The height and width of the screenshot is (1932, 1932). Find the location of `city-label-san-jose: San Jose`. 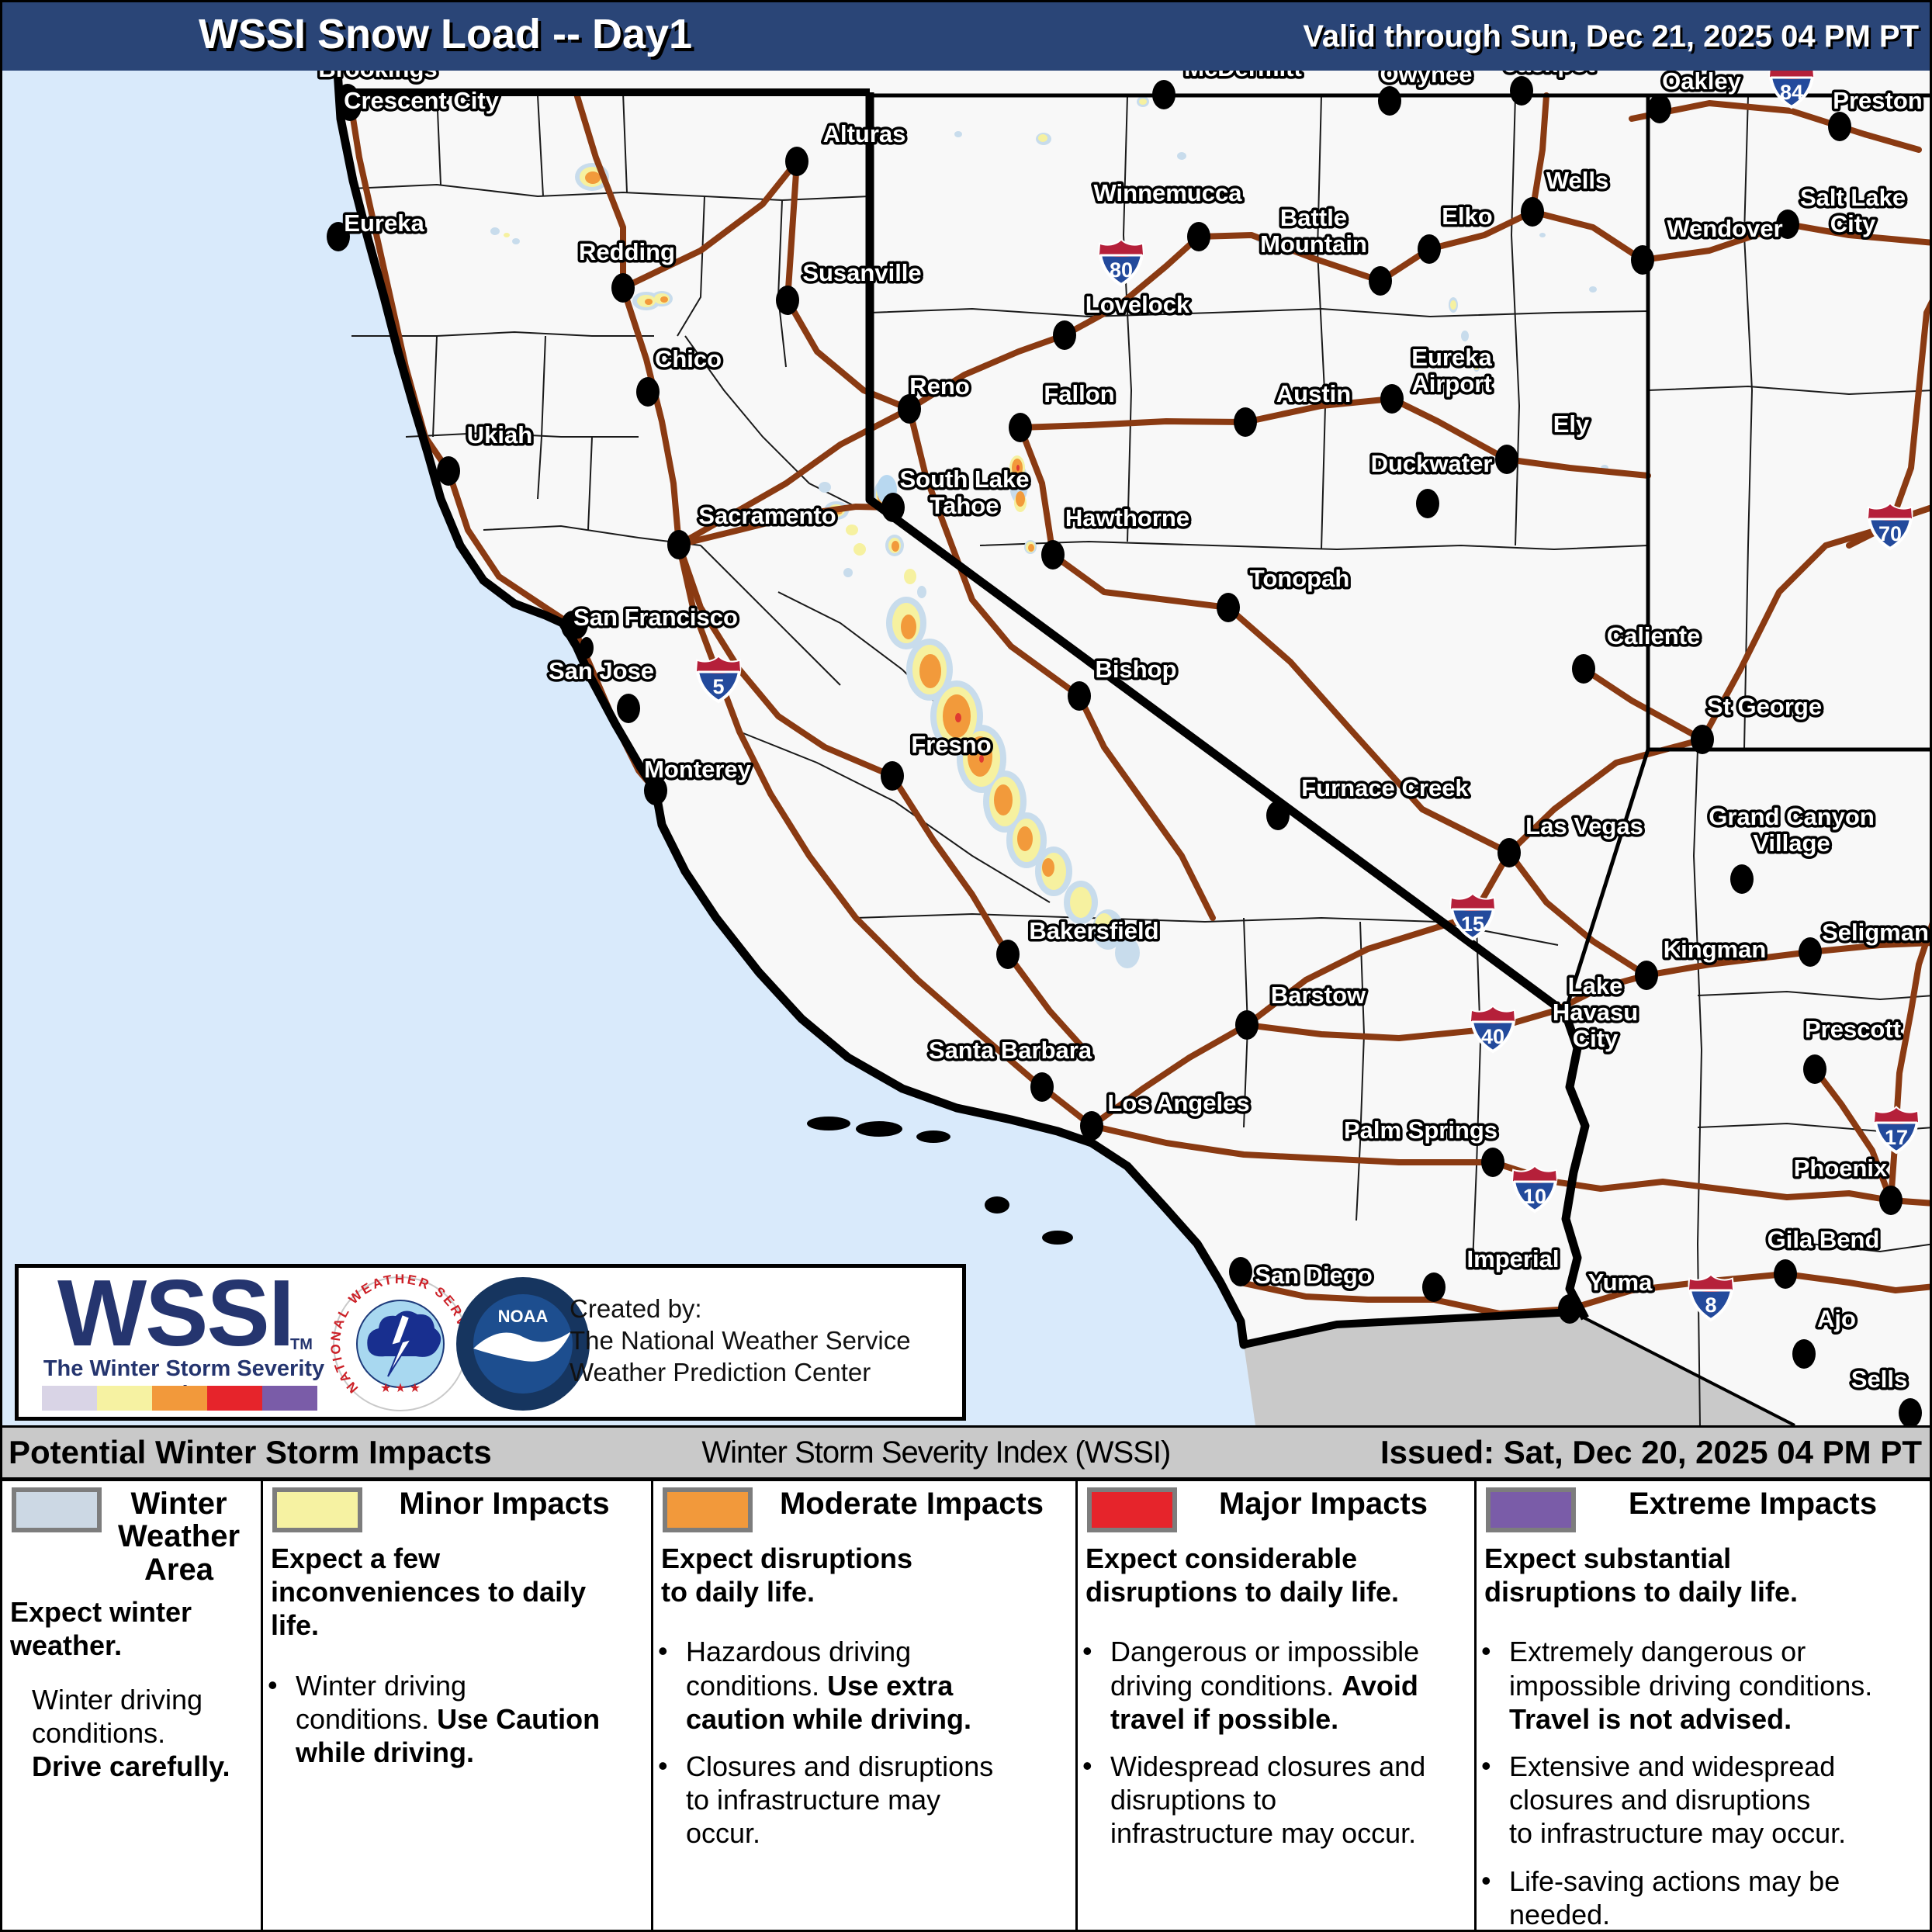

city-label-san-jose: San Jose is located at coordinates (601, 670).